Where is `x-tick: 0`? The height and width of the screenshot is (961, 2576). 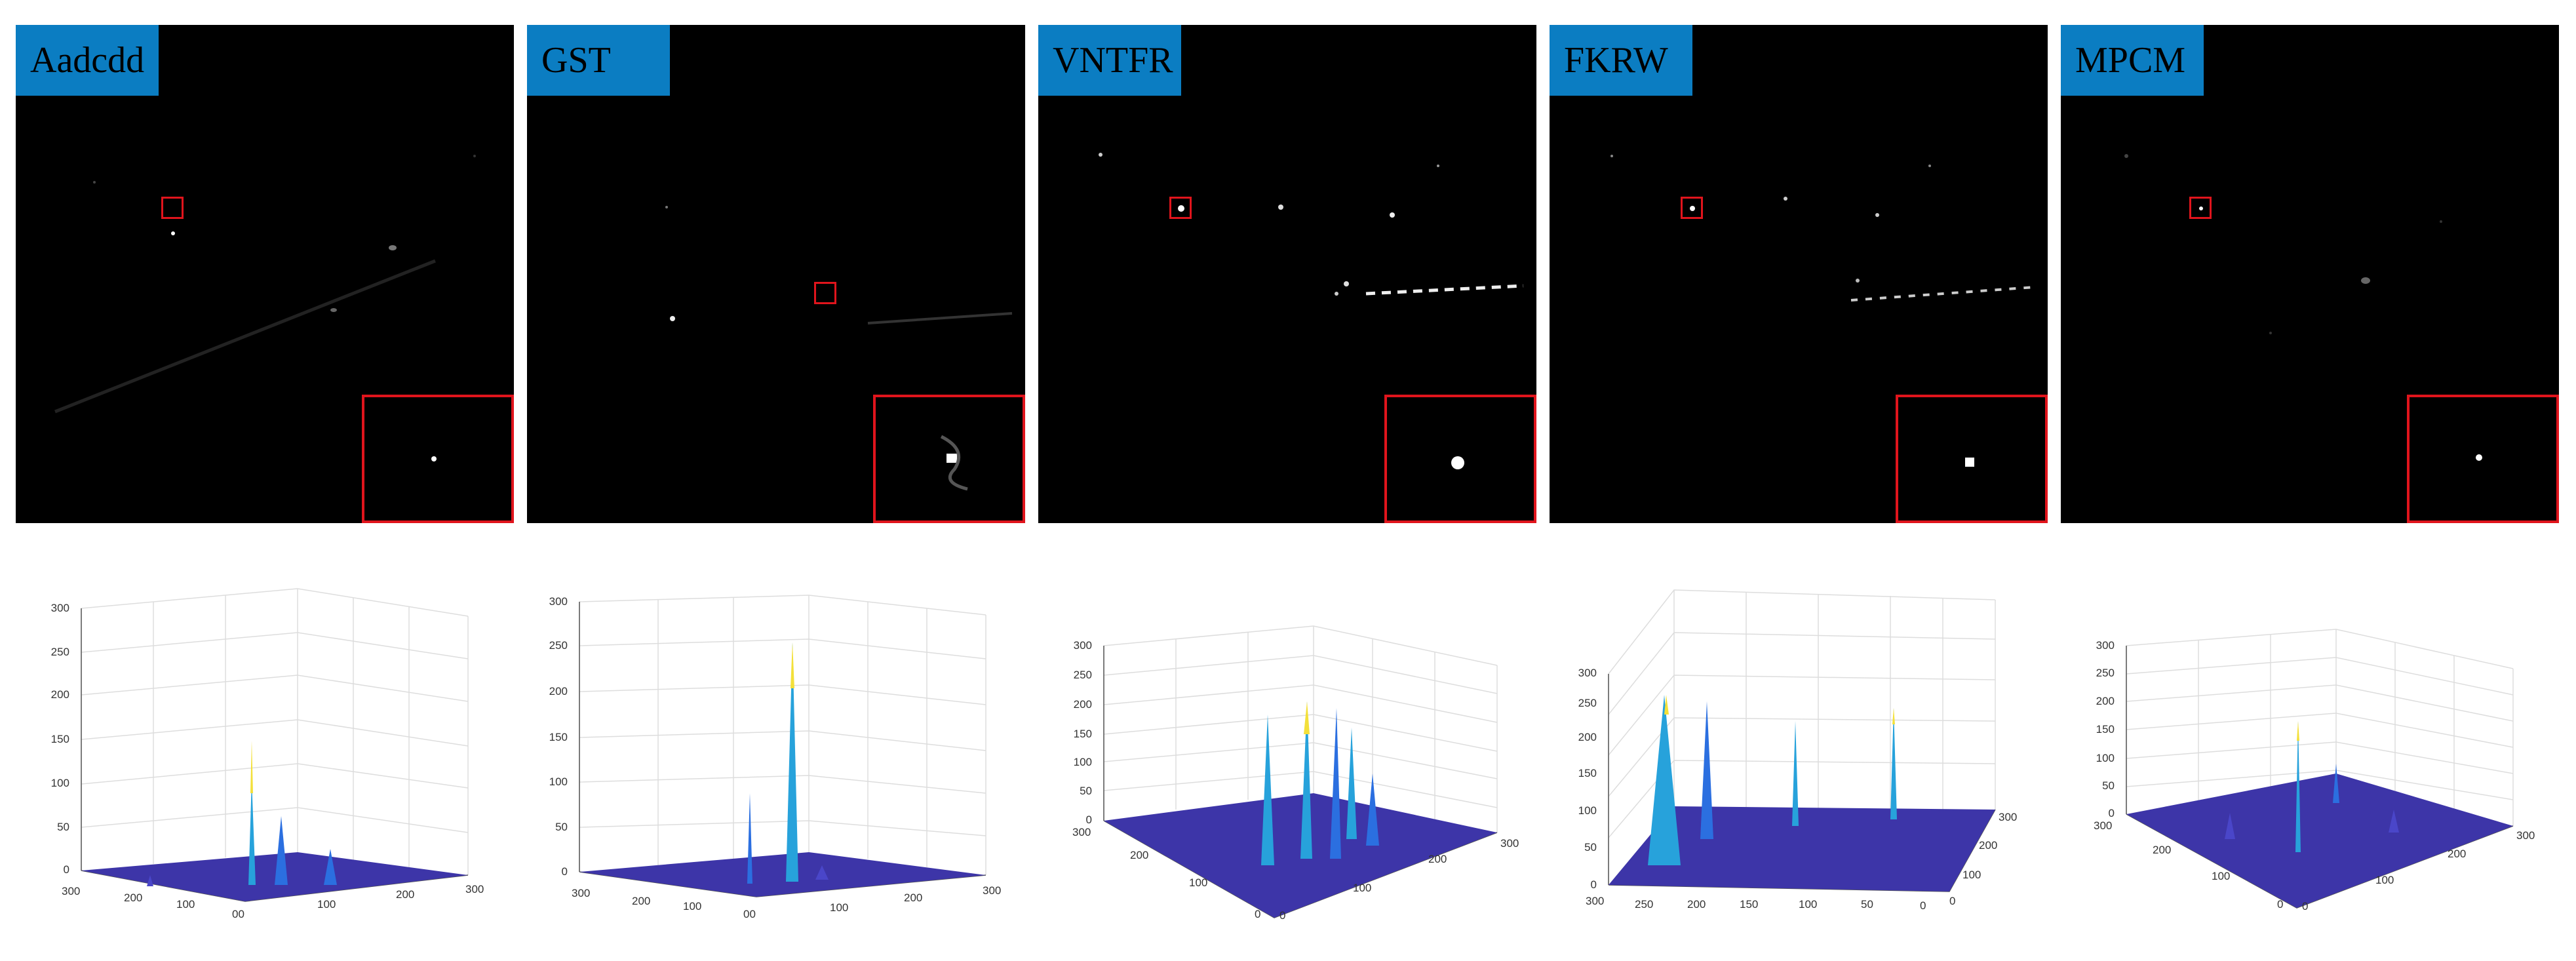
x-tick: 0 is located at coordinates (1923, 905).